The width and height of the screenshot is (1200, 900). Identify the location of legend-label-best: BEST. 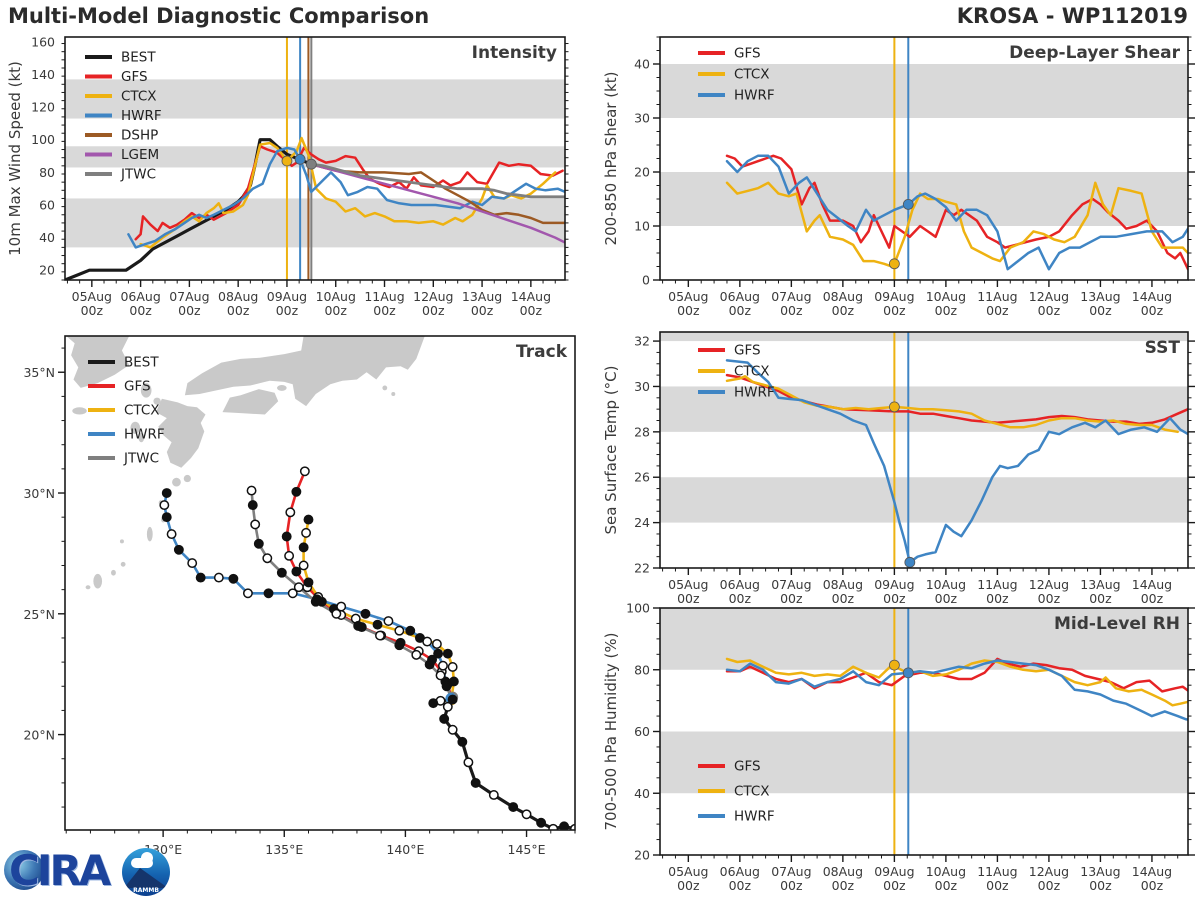
(138, 58).